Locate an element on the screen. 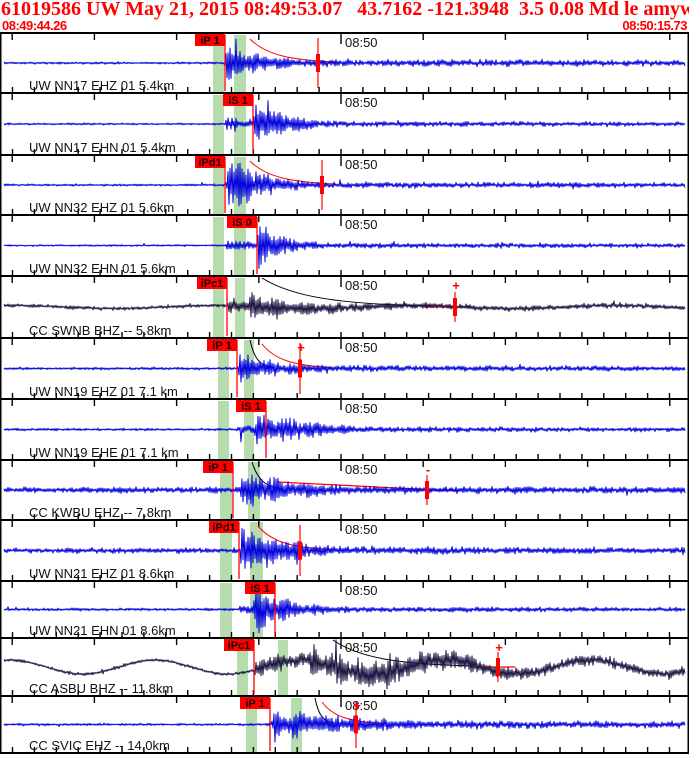  trace-panel: 08:50 UW NN19 EHE 01 7.1 km iS 1 is located at coordinates (344, 430).